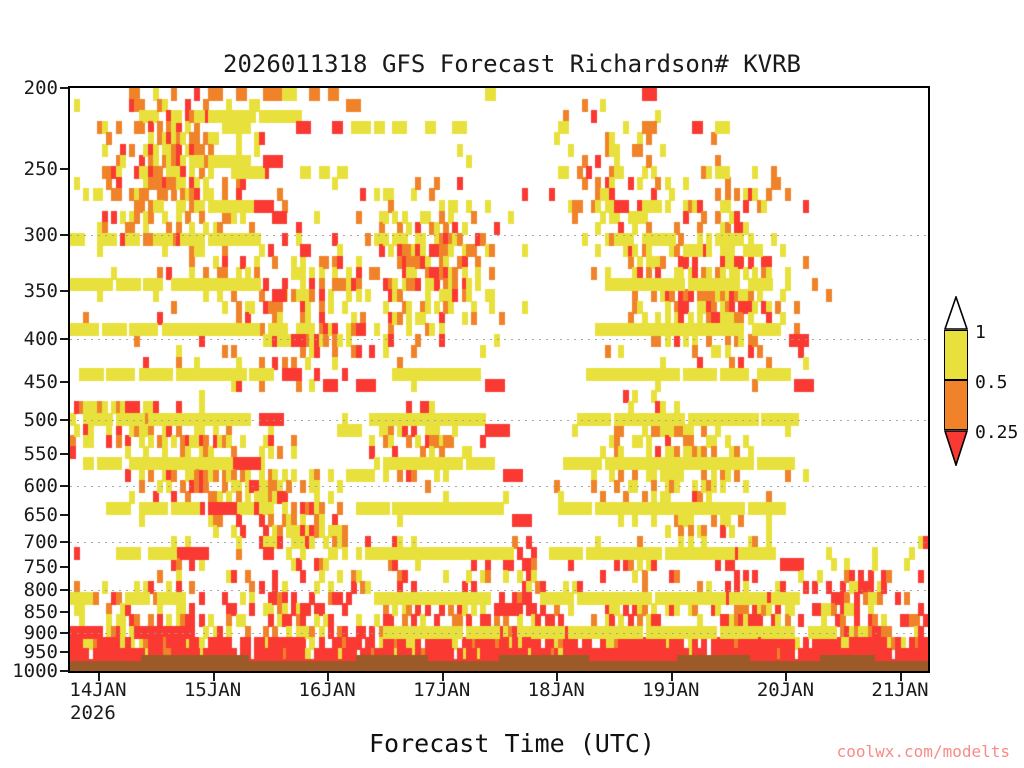  Describe the element at coordinates (40, 652) in the screenshot. I see `y-tick-label: 950` at that location.